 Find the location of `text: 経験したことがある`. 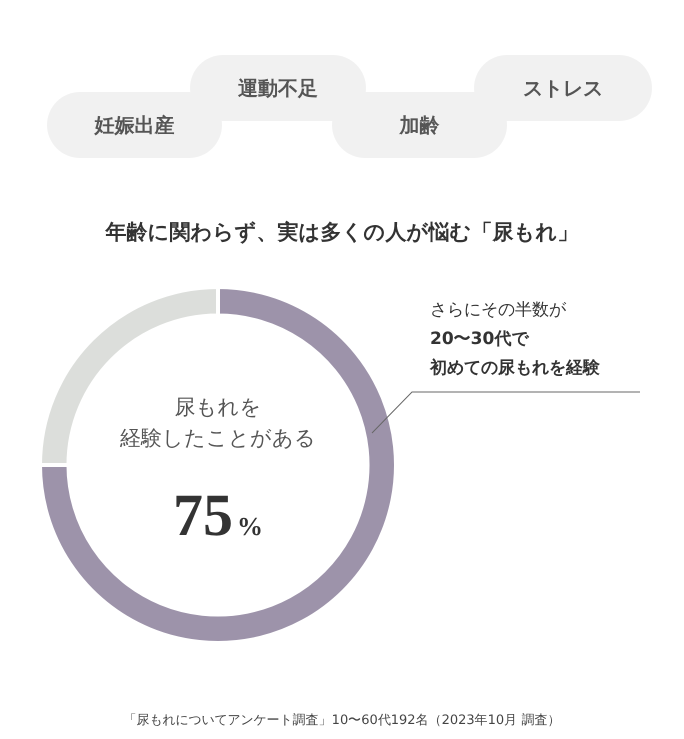

text: 経験したことがある is located at coordinates (218, 438).